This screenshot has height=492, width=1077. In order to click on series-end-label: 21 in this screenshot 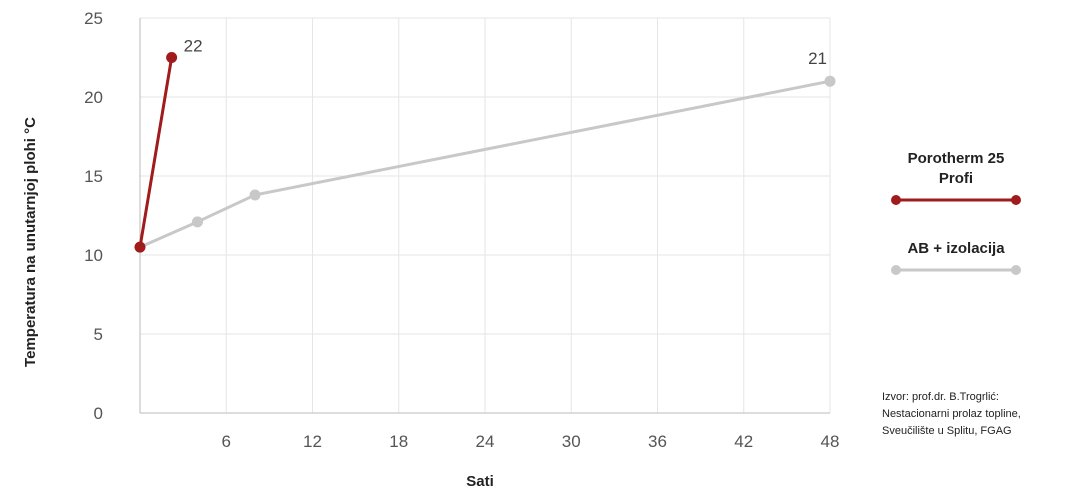, I will do `click(817, 58)`.